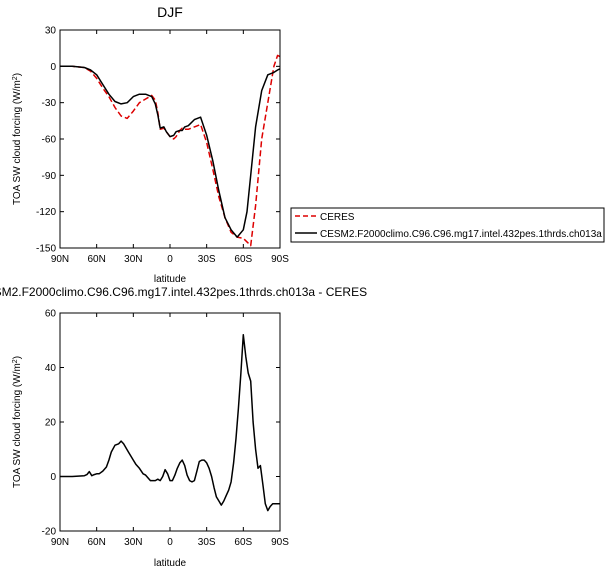 The height and width of the screenshot is (573, 609). What do you see at coordinates (337, 217) in the screenshot?
I see `legend-label-ceres: CERES` at bounding box center [337, 217].